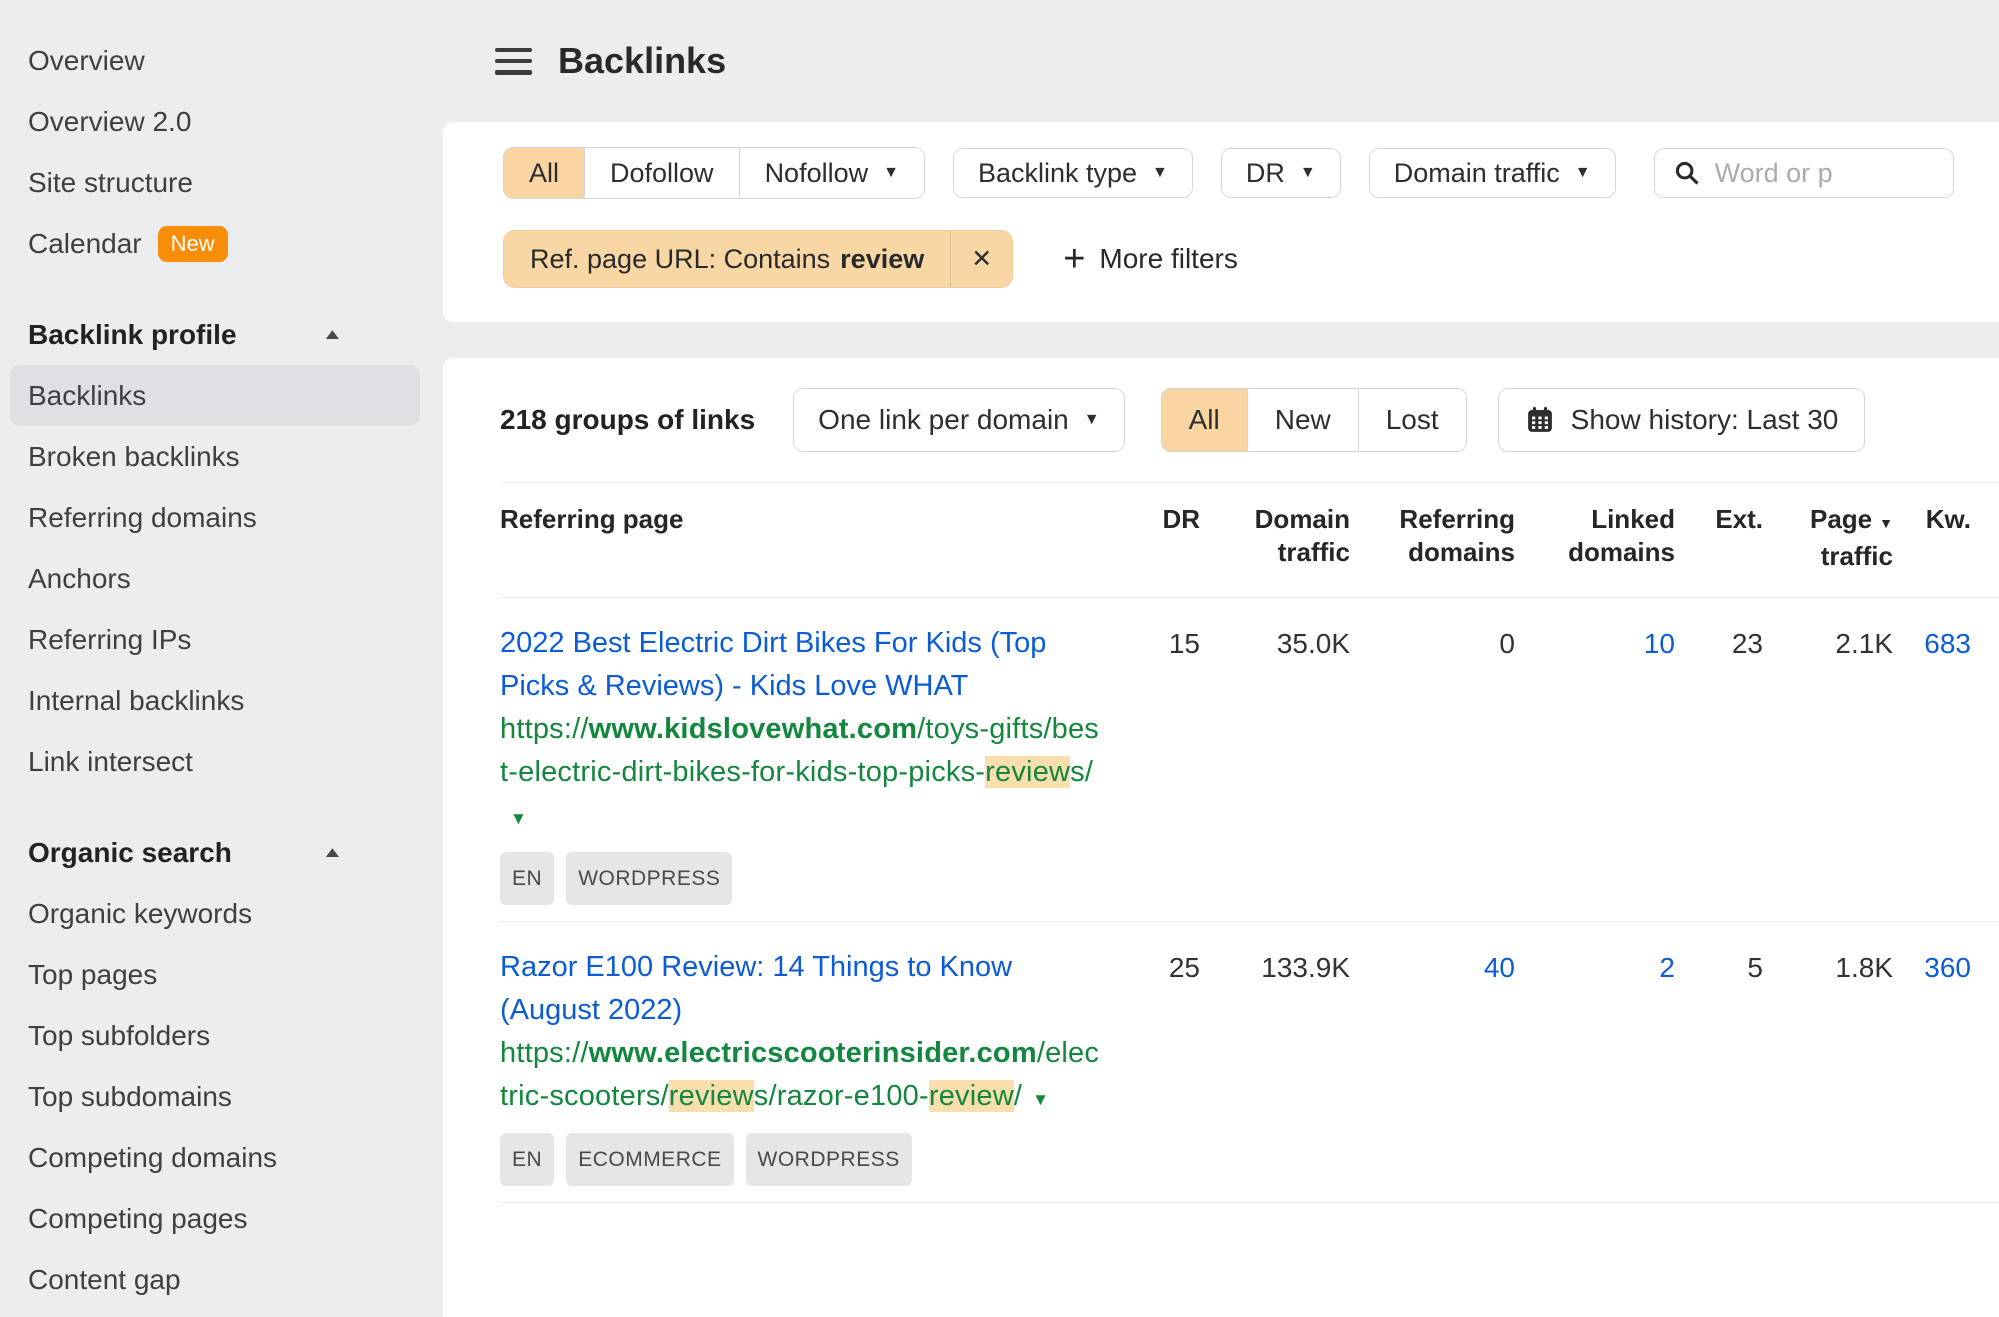 This screenshot has height=1317, width=1999. Describe the element at coordinates (1150, 259) in the screenshot. I see `more-filters-button: + More filters` at that location.